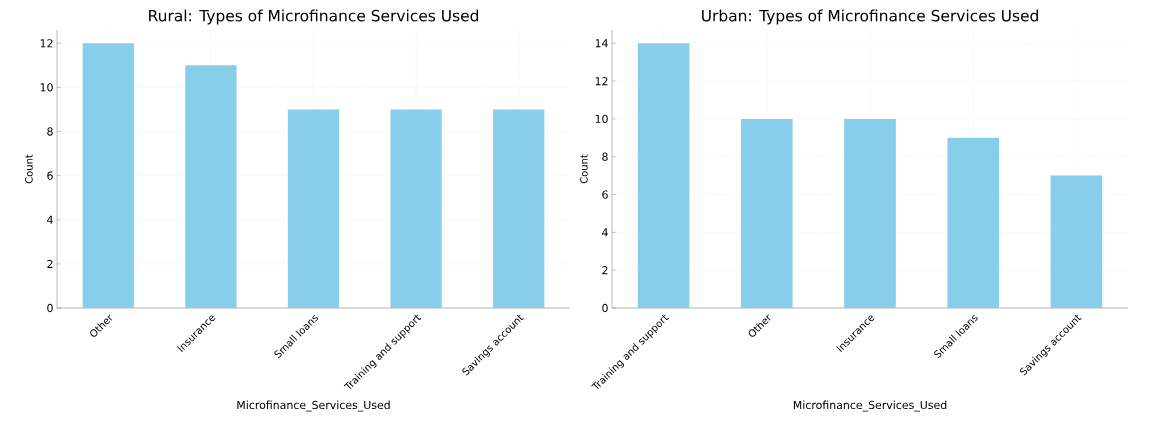 Image resolution: width=1156 pixels, height=427 pixels. I want to click on y-tick-label: 14, so click(601, 43).